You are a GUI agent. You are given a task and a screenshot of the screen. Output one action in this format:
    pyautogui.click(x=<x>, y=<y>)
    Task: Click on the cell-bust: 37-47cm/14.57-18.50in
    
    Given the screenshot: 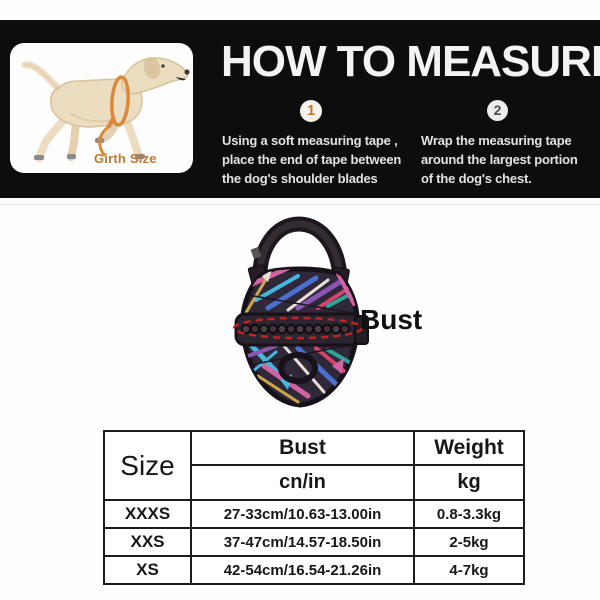 What is the action you would take?
    pyautogui.click(x=302, y=542)
    